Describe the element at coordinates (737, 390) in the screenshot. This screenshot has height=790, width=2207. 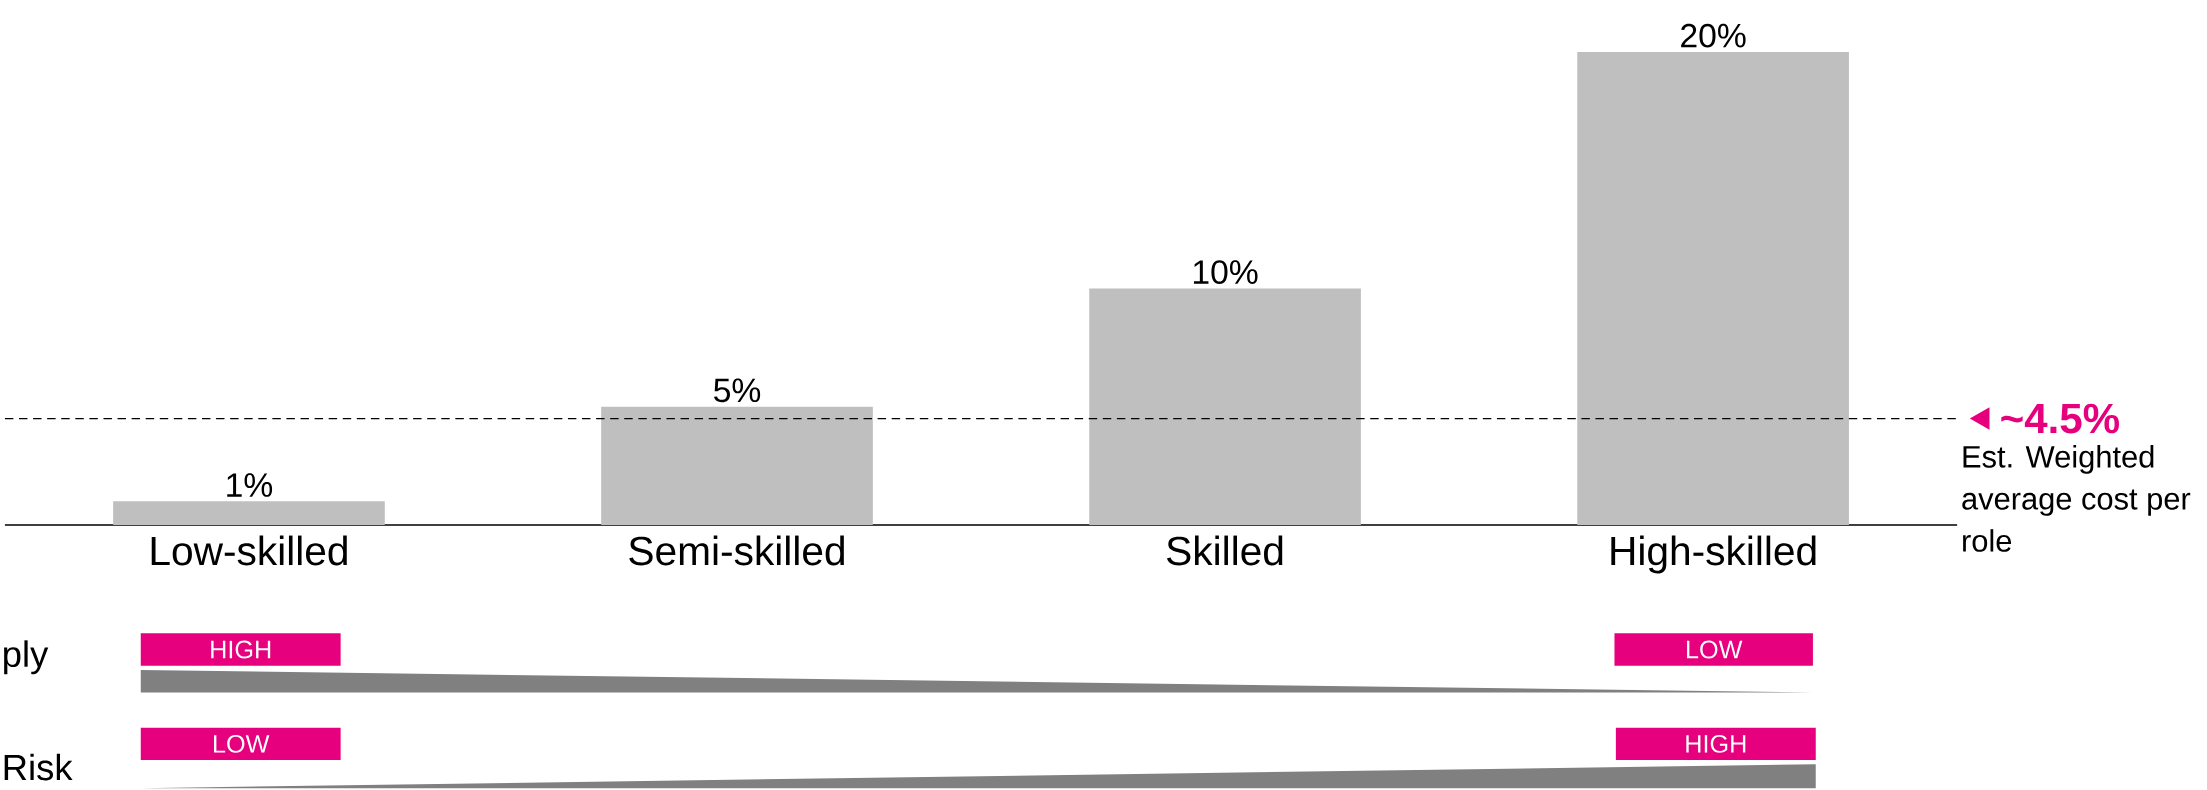
I see `data-label: 5%` at that location.